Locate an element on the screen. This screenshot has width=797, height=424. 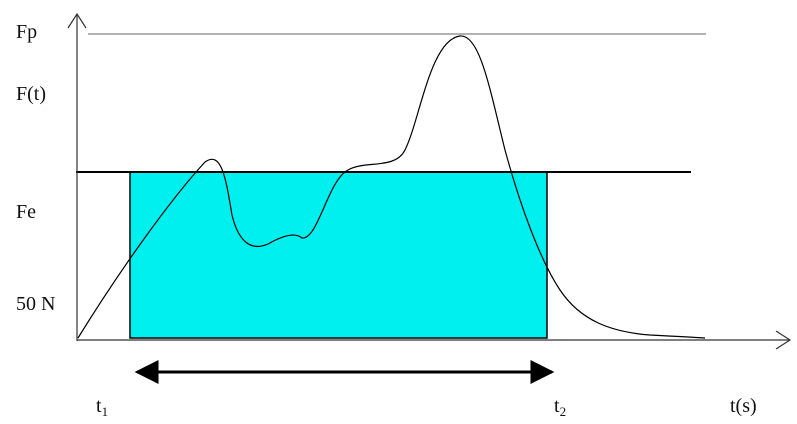
label-t1: t1 is located at coordinates (102, 407).